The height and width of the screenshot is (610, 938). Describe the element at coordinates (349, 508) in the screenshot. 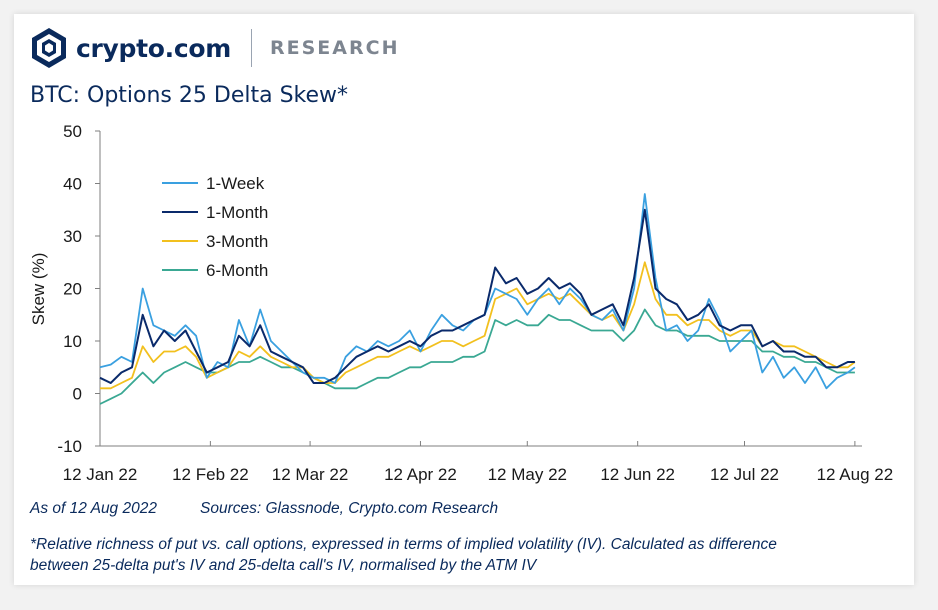

I see `sources-note: Sources: Glassnode, Crypto.com Research` at that location.